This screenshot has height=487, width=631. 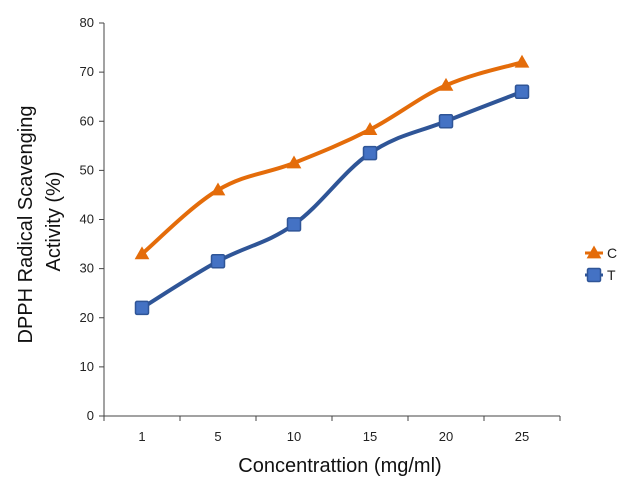 I want to click on legend-item-t: T, so click(x=600, y=275).